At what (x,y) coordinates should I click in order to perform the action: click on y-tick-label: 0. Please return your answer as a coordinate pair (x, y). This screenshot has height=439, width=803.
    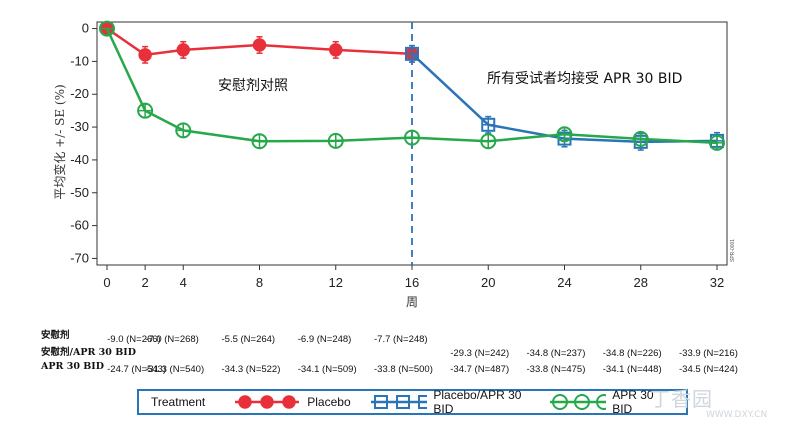
    Looking at the image, I should click on (85, 28).